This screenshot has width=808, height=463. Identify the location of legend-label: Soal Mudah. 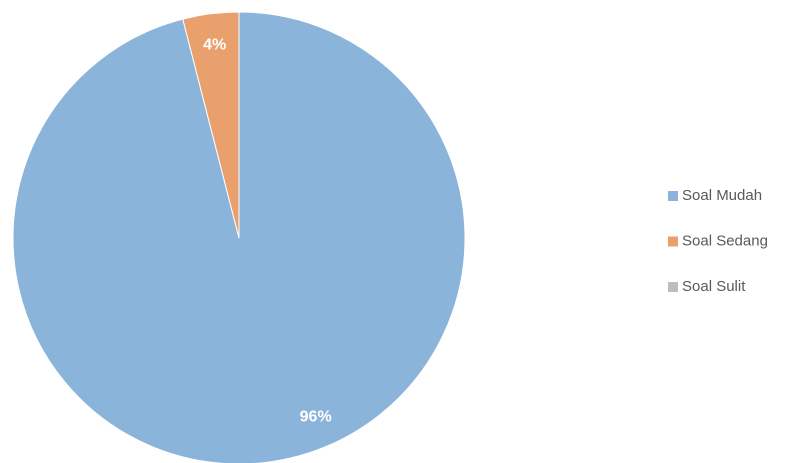
(722, 195).